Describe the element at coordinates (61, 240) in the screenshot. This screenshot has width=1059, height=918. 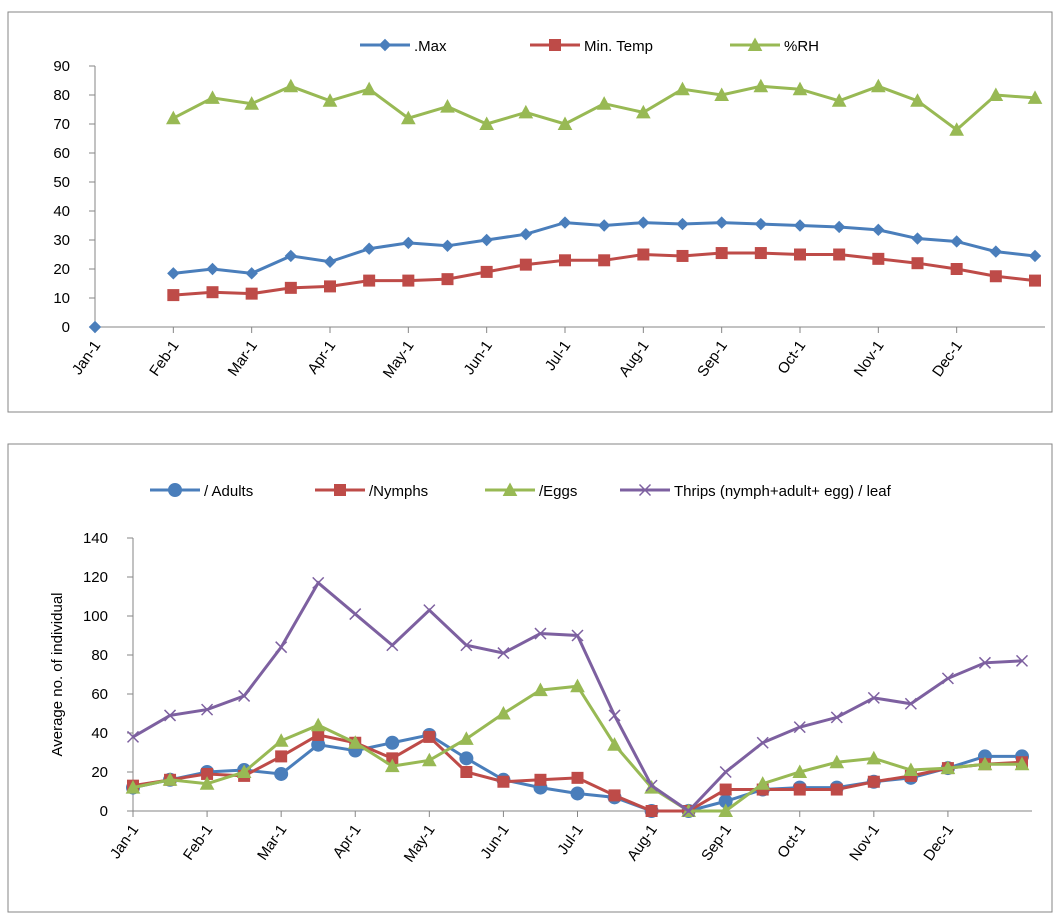
I see `y-tick-label: 30` at that location.